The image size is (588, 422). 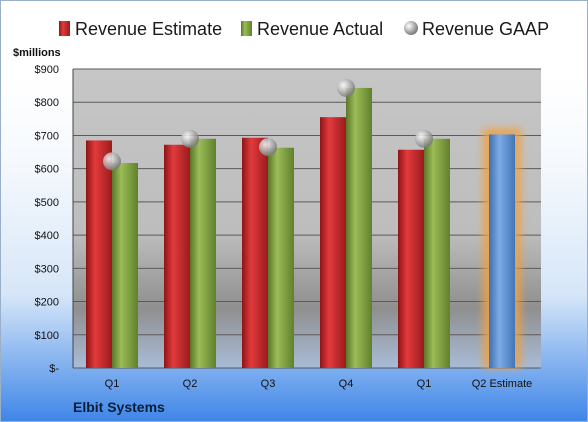 What do you see at coordinates (190, 384) in the screenshot?
I see `x-tick-label: Q2` at bounding box center [190, 384].